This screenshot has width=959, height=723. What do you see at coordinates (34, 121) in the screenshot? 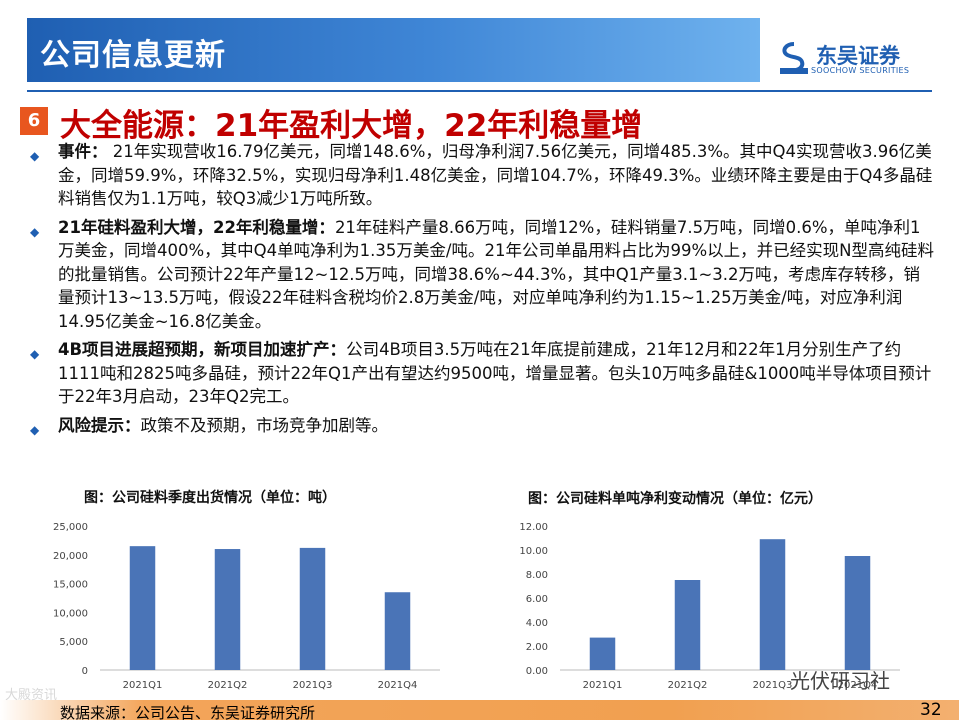
I see `section-number: 6` at bounding box center [34, 121].